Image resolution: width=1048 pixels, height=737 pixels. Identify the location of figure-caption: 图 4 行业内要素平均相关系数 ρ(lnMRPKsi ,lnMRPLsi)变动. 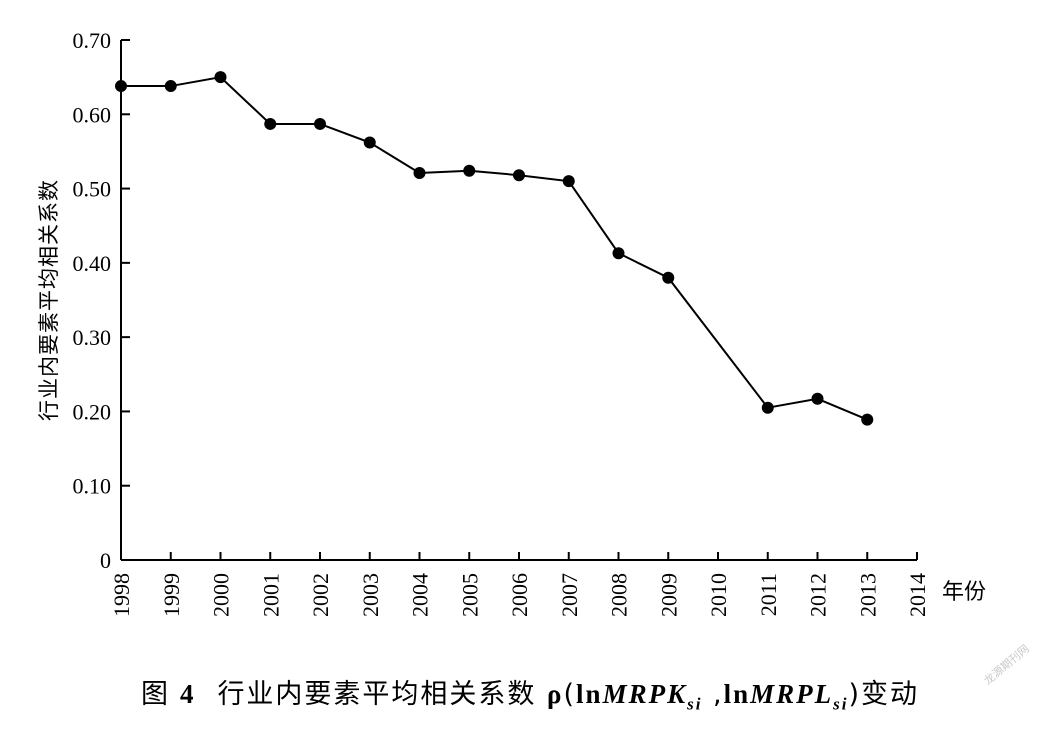
(530, 694).